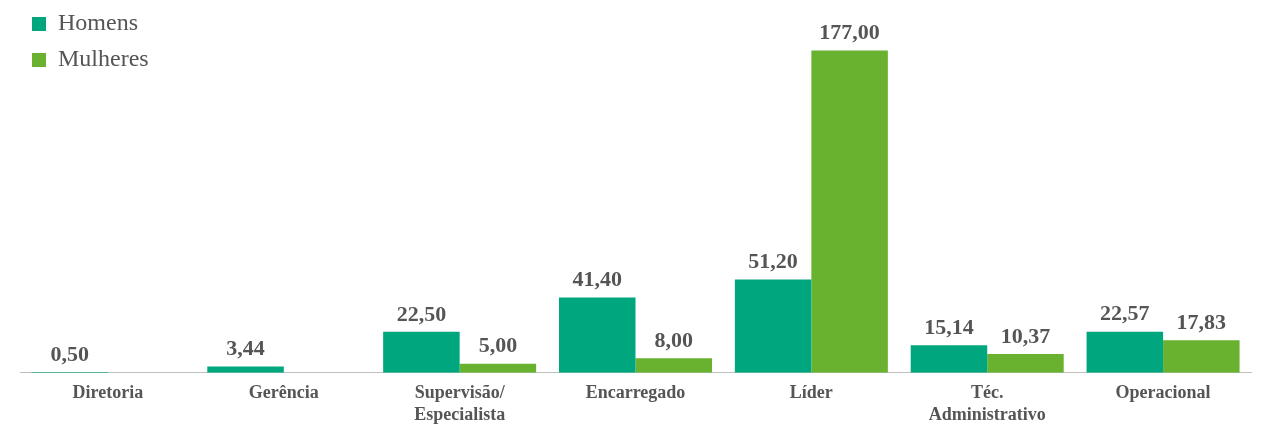 The width and height of the screenshot is (1281, 436). Describe the element at coordinates (1201, 322) in the screenshot. I see `data-label: 17,83` at that location.